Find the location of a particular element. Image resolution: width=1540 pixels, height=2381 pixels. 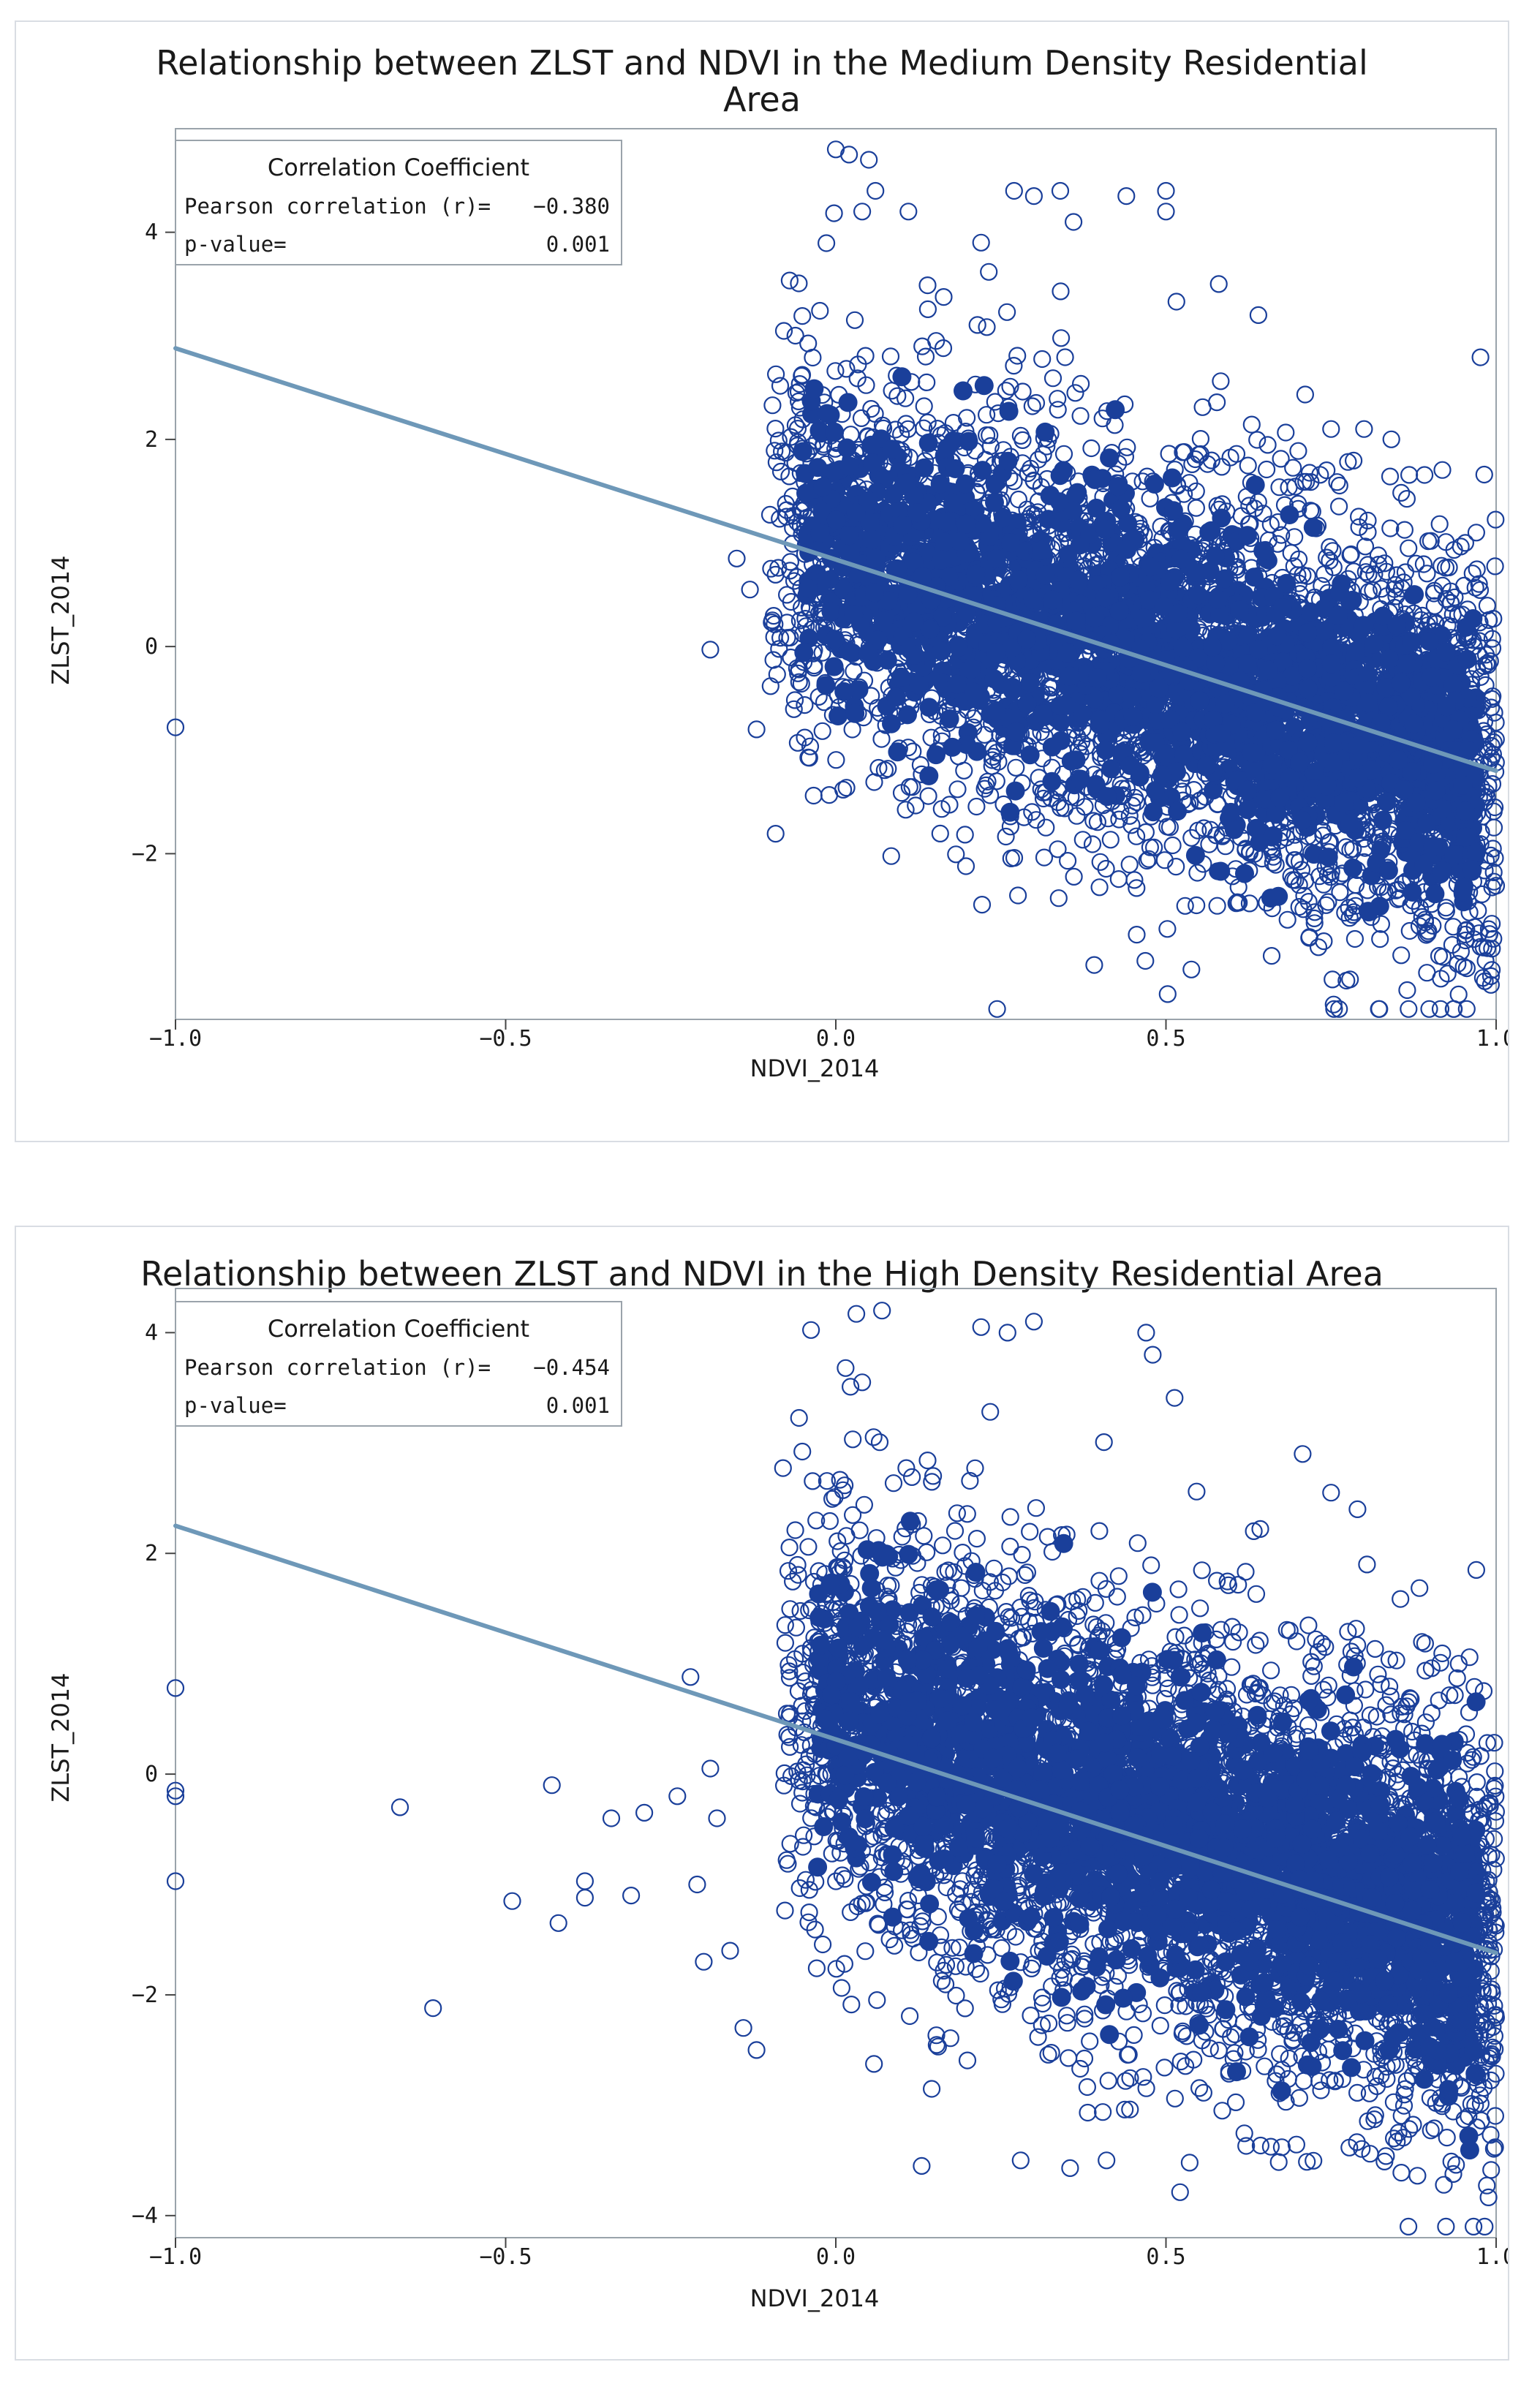

chart-title-line-2: Area is located at coordinates (762, 99).